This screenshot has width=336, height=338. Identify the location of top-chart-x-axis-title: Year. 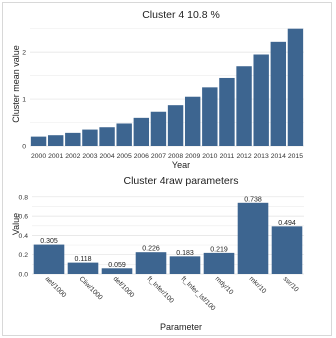
(181, 165).